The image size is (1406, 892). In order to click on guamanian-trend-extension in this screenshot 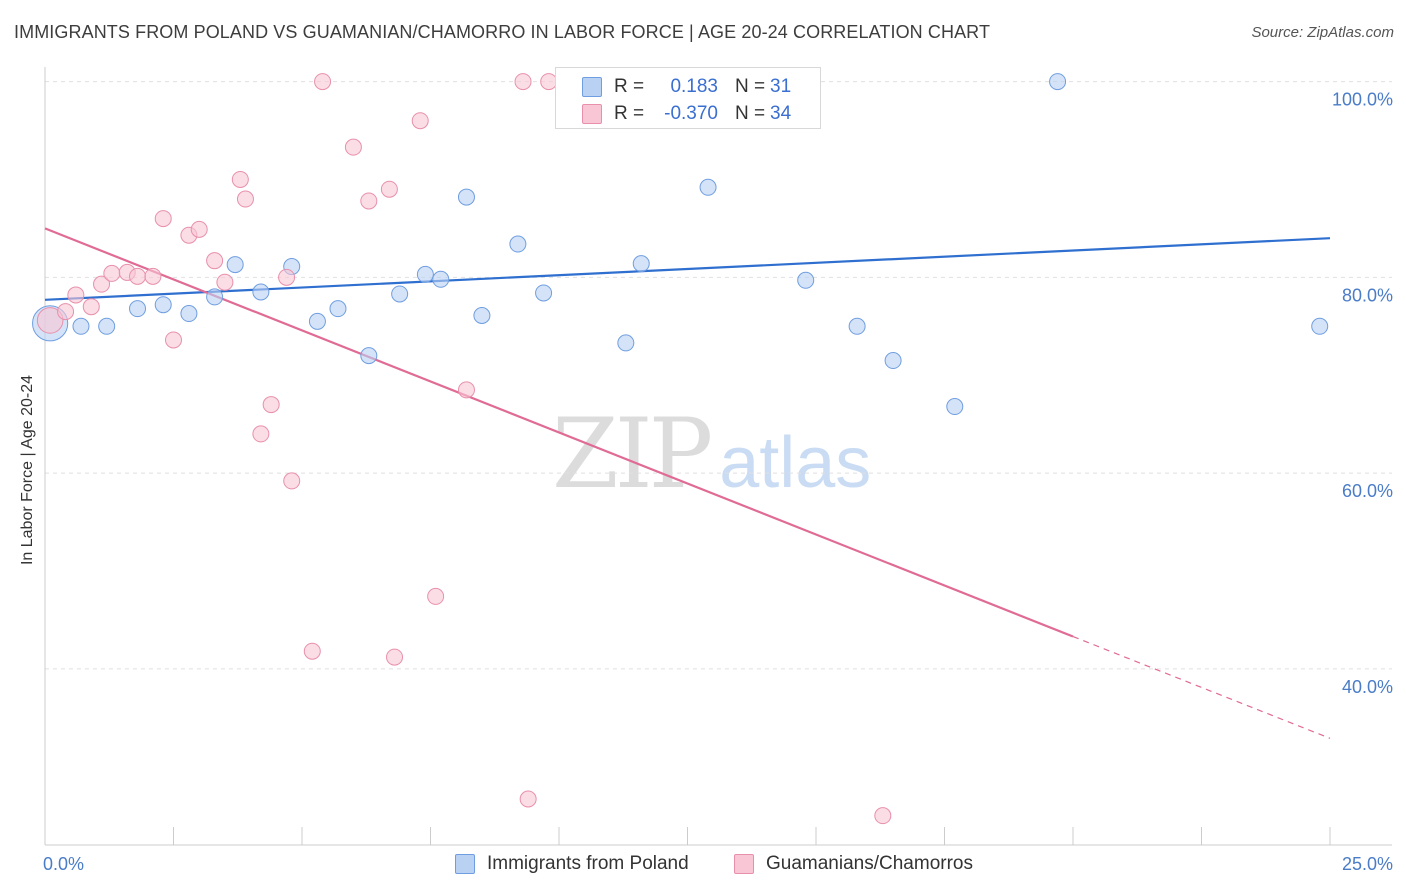, I will do `click(1201, 687)`.